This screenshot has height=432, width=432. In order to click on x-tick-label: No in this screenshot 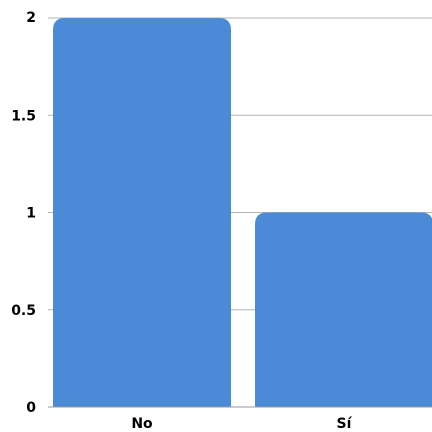, I will do `click(142, 424)`.